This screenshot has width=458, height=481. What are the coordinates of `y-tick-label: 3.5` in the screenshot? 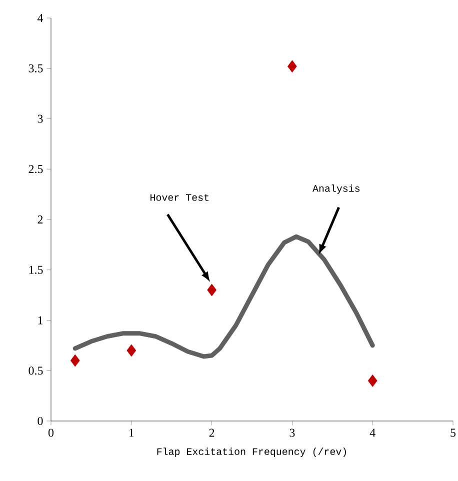 It's located at (35, 68).